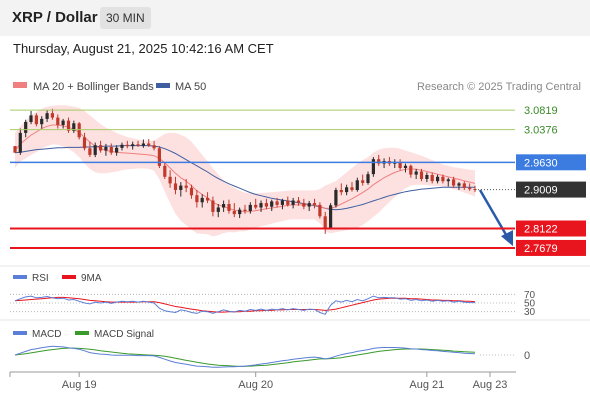  I want to click on time-axis: Aug 19 Aug 20 Aug 21 Aug 23, so click(258, 381).